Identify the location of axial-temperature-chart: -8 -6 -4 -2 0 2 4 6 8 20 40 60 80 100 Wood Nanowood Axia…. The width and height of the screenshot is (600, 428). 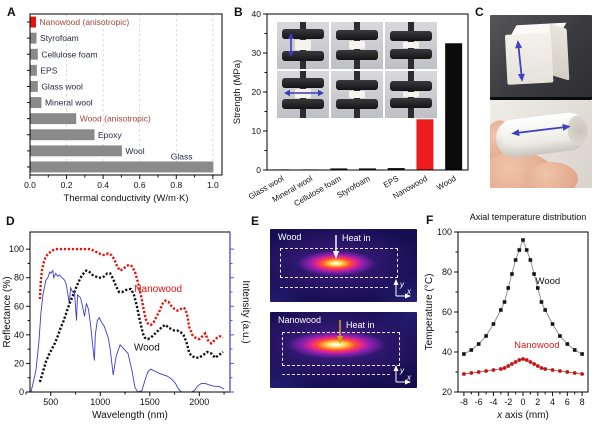
(506, 316).